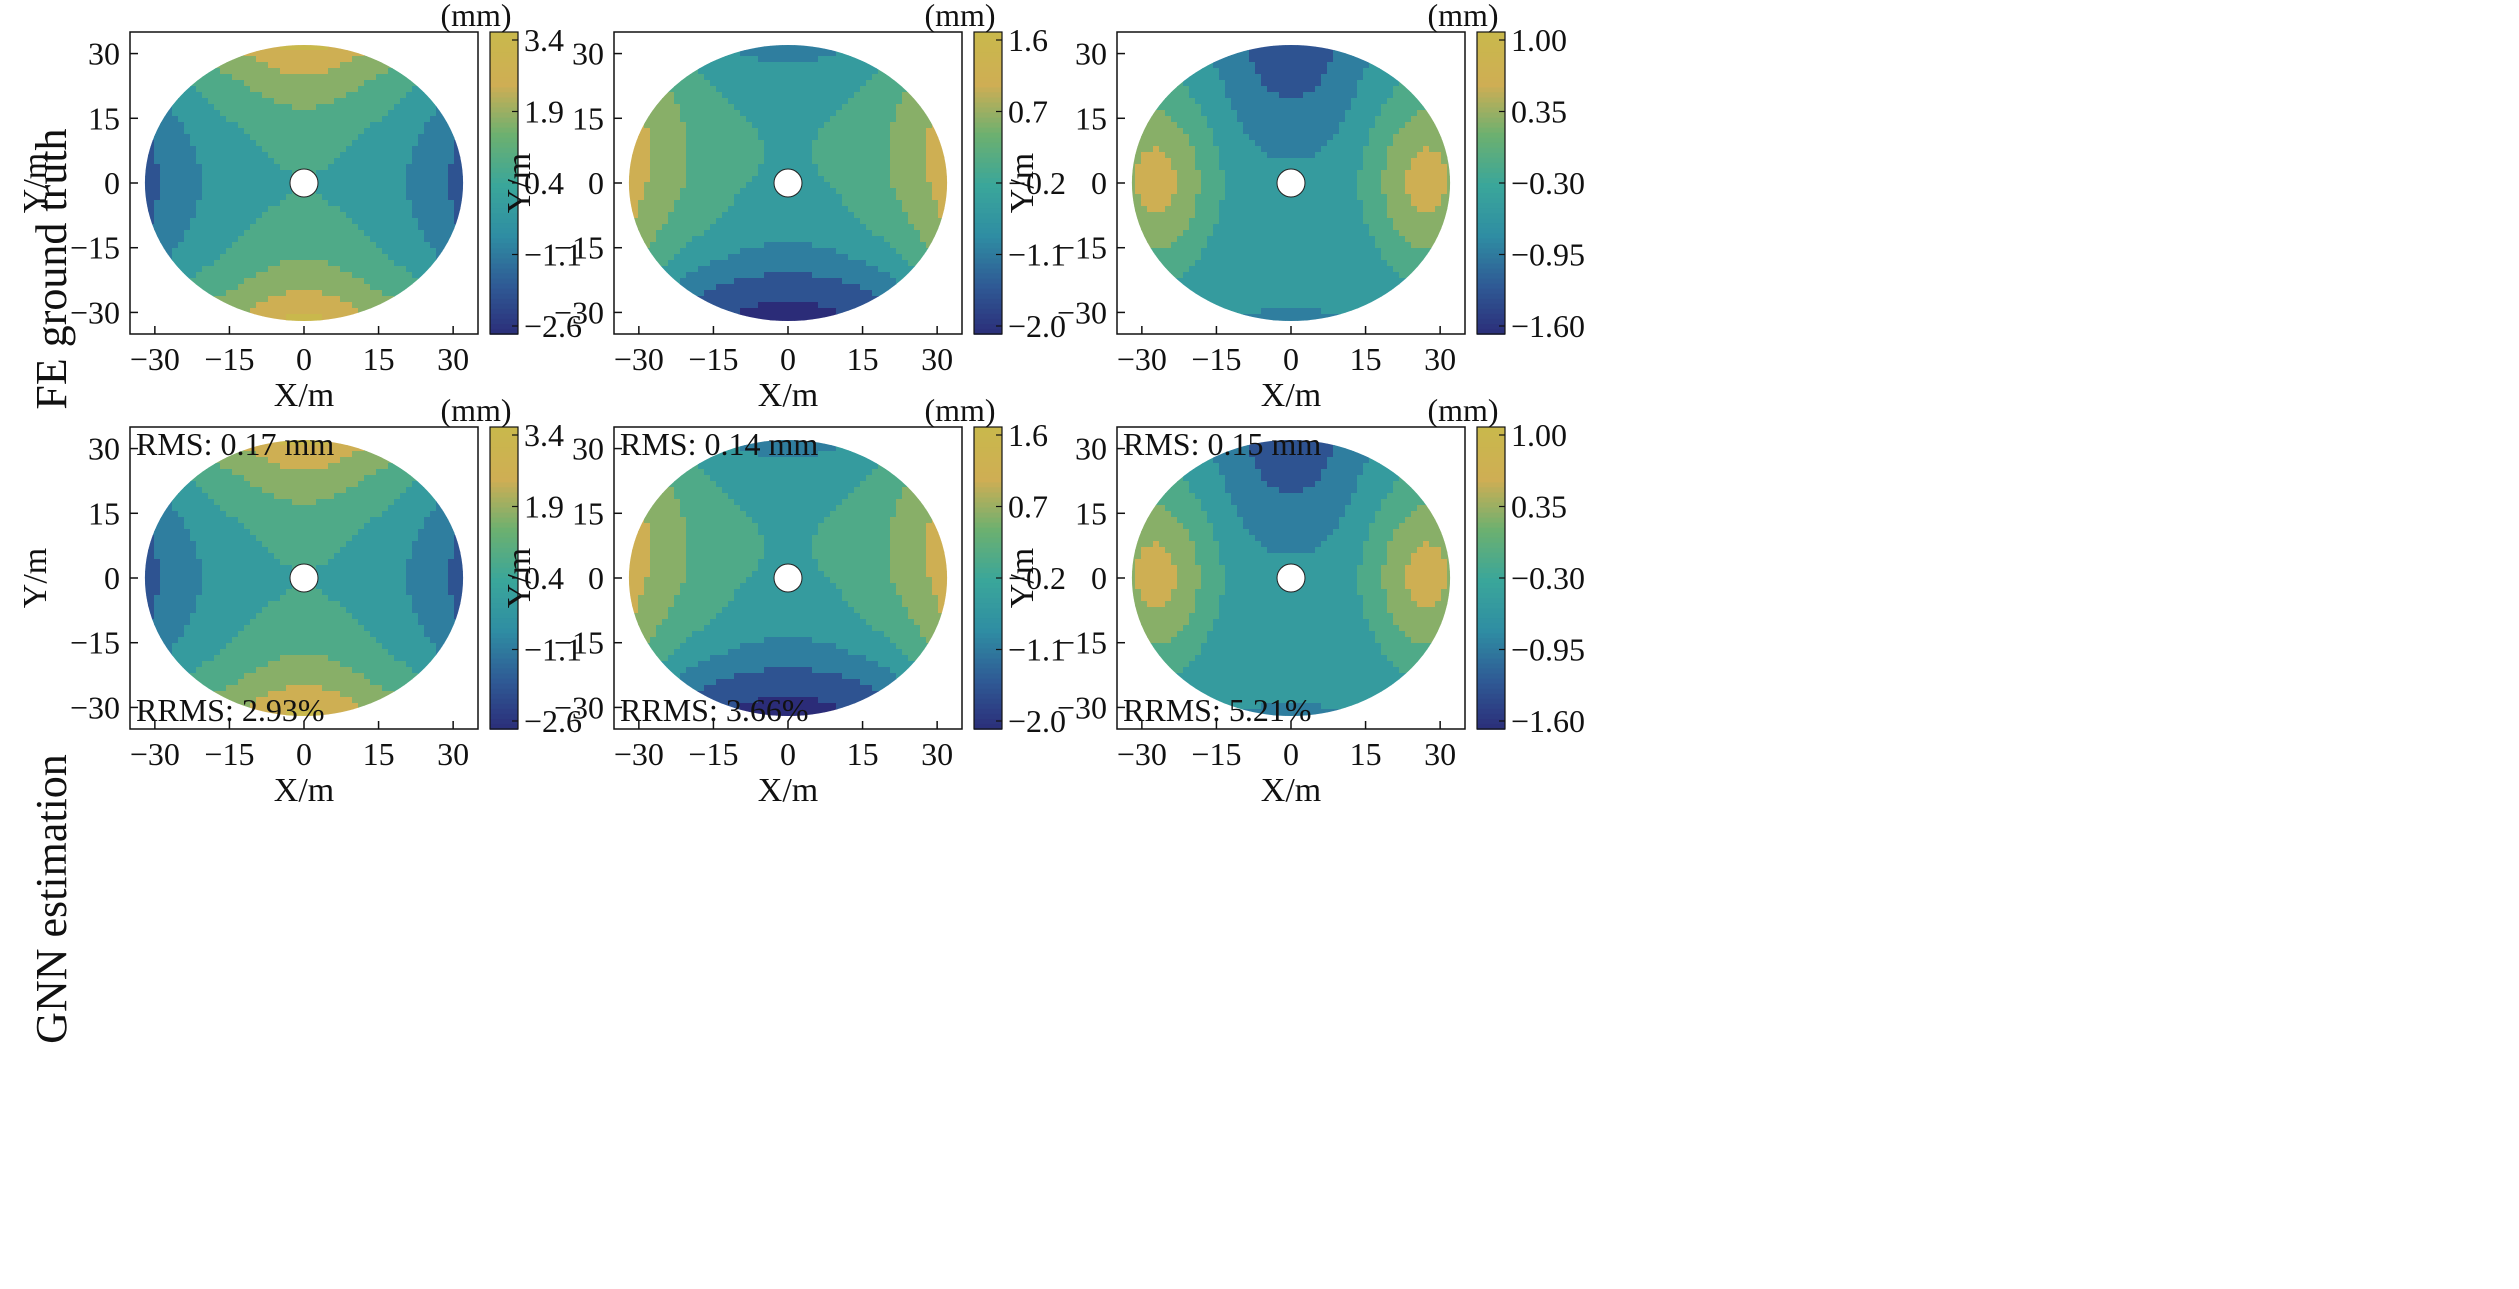 This screenshot has width=2519, height=1289. What do you see at coordinates (719, 444) in the screenshot?
I see `rms-annotation: RMS: 0.14 mm` at bounding box center [719, 444].